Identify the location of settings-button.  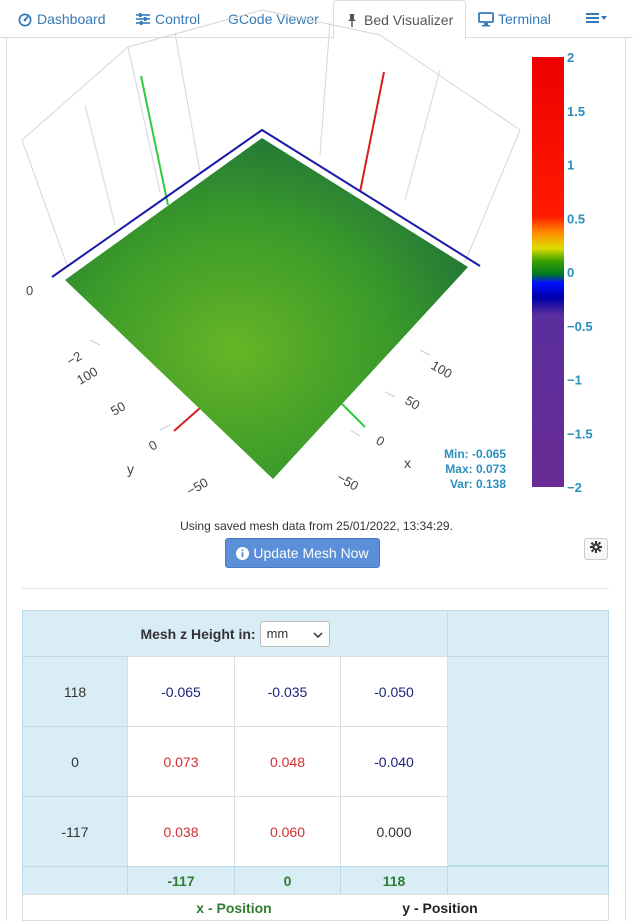
(596, 549).